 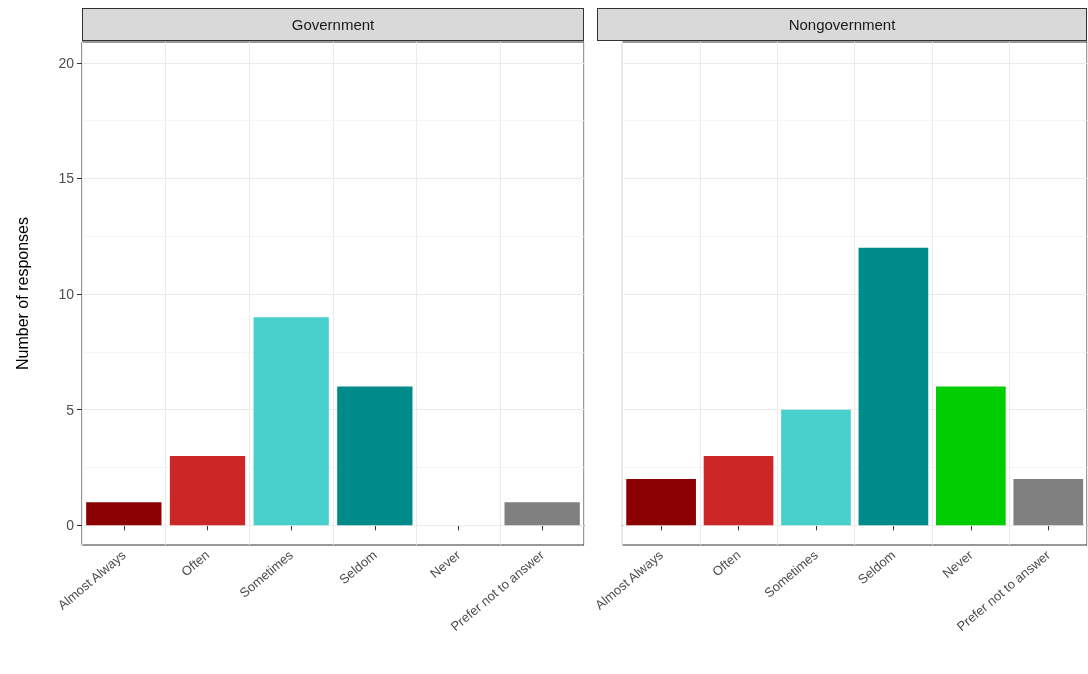 What do you see at coordinates (70, 409) in the screenshot?
I see `y-tick-label: 5` at bounding box center [70, 409].